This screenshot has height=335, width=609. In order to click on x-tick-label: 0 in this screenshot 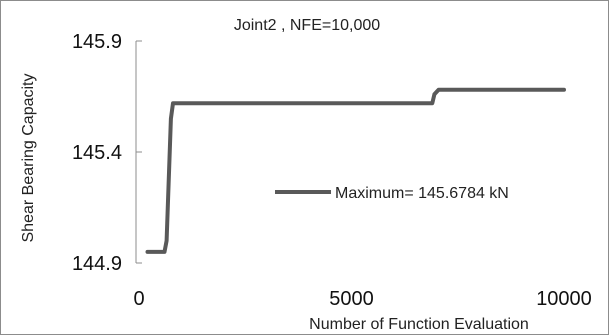, I will do `click(138, 299)`.